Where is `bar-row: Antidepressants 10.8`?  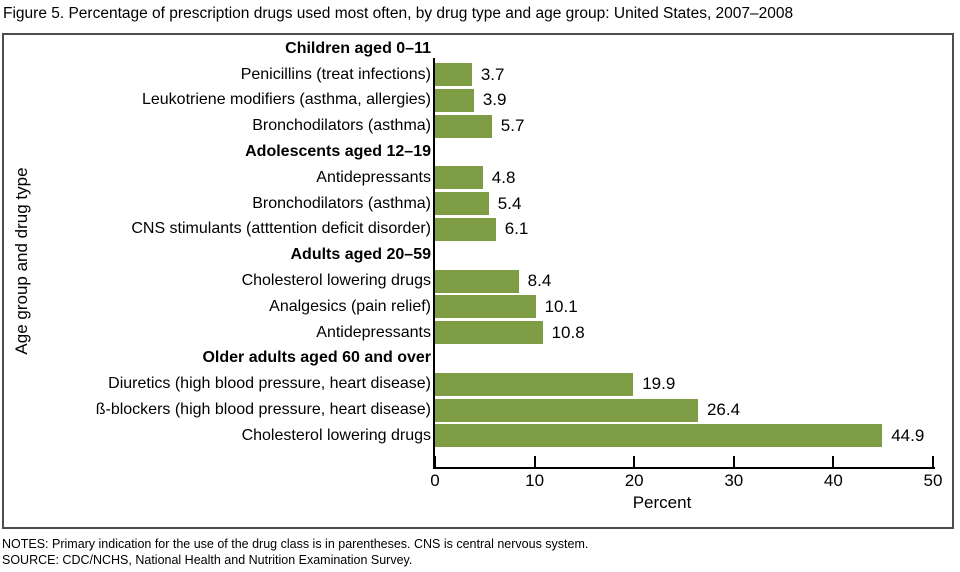 bar-row: Antidepressants 10.8 is located at coordinates (478, 333).